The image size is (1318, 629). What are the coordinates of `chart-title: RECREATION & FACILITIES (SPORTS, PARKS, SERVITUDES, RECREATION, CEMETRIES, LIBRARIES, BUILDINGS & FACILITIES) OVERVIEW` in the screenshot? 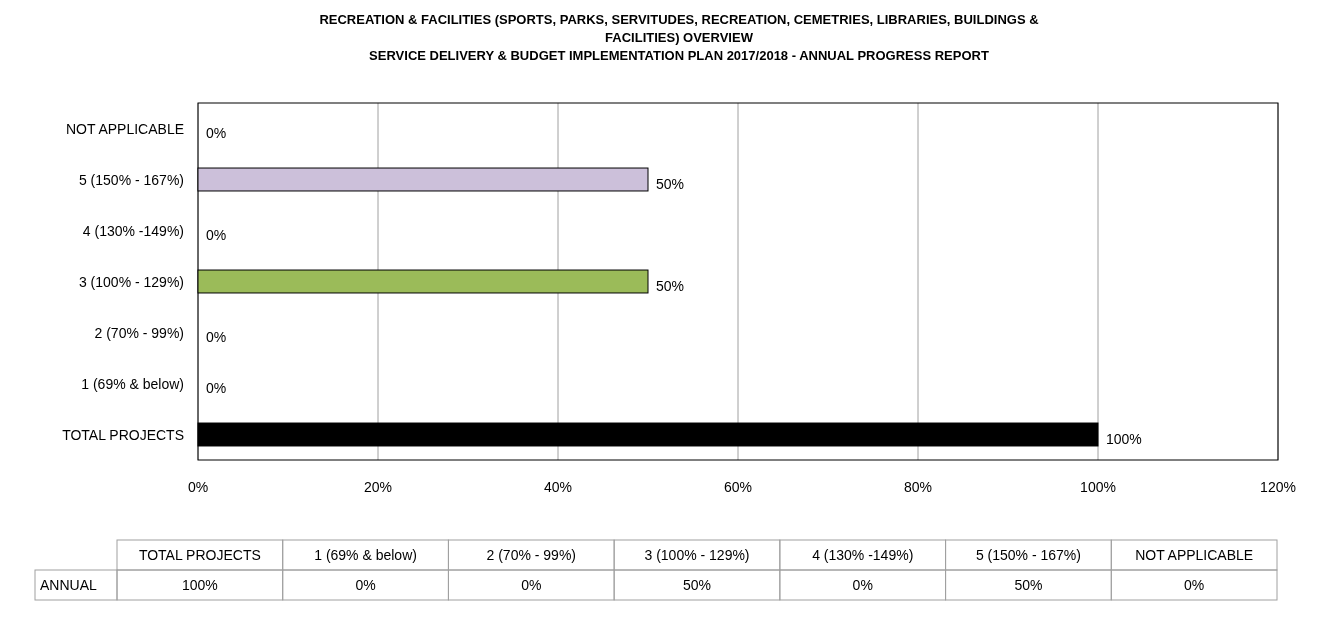 It's located at (679, 28).